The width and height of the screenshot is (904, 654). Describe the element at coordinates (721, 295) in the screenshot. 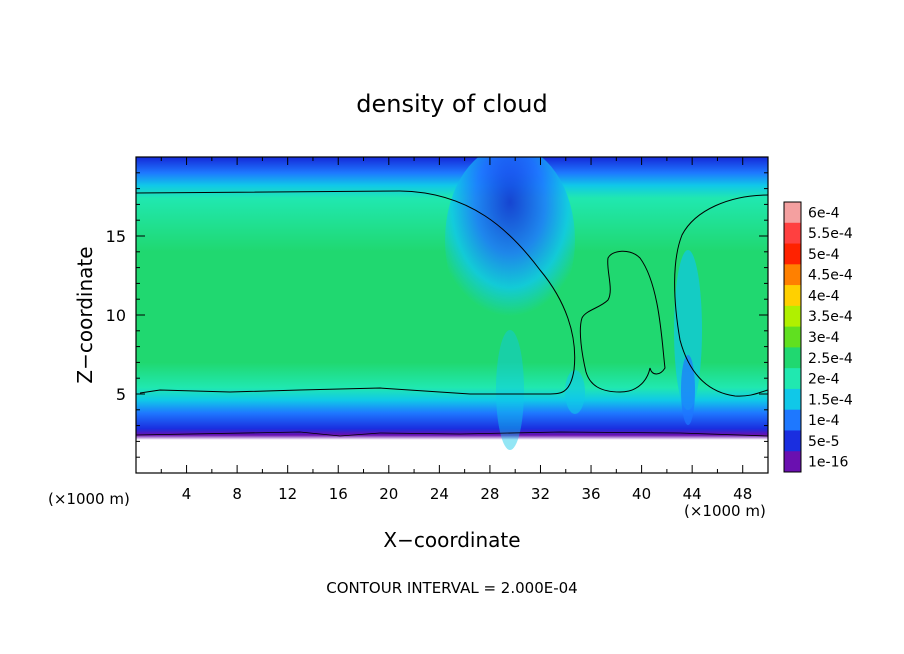

I see `contour-line-right` at that location.